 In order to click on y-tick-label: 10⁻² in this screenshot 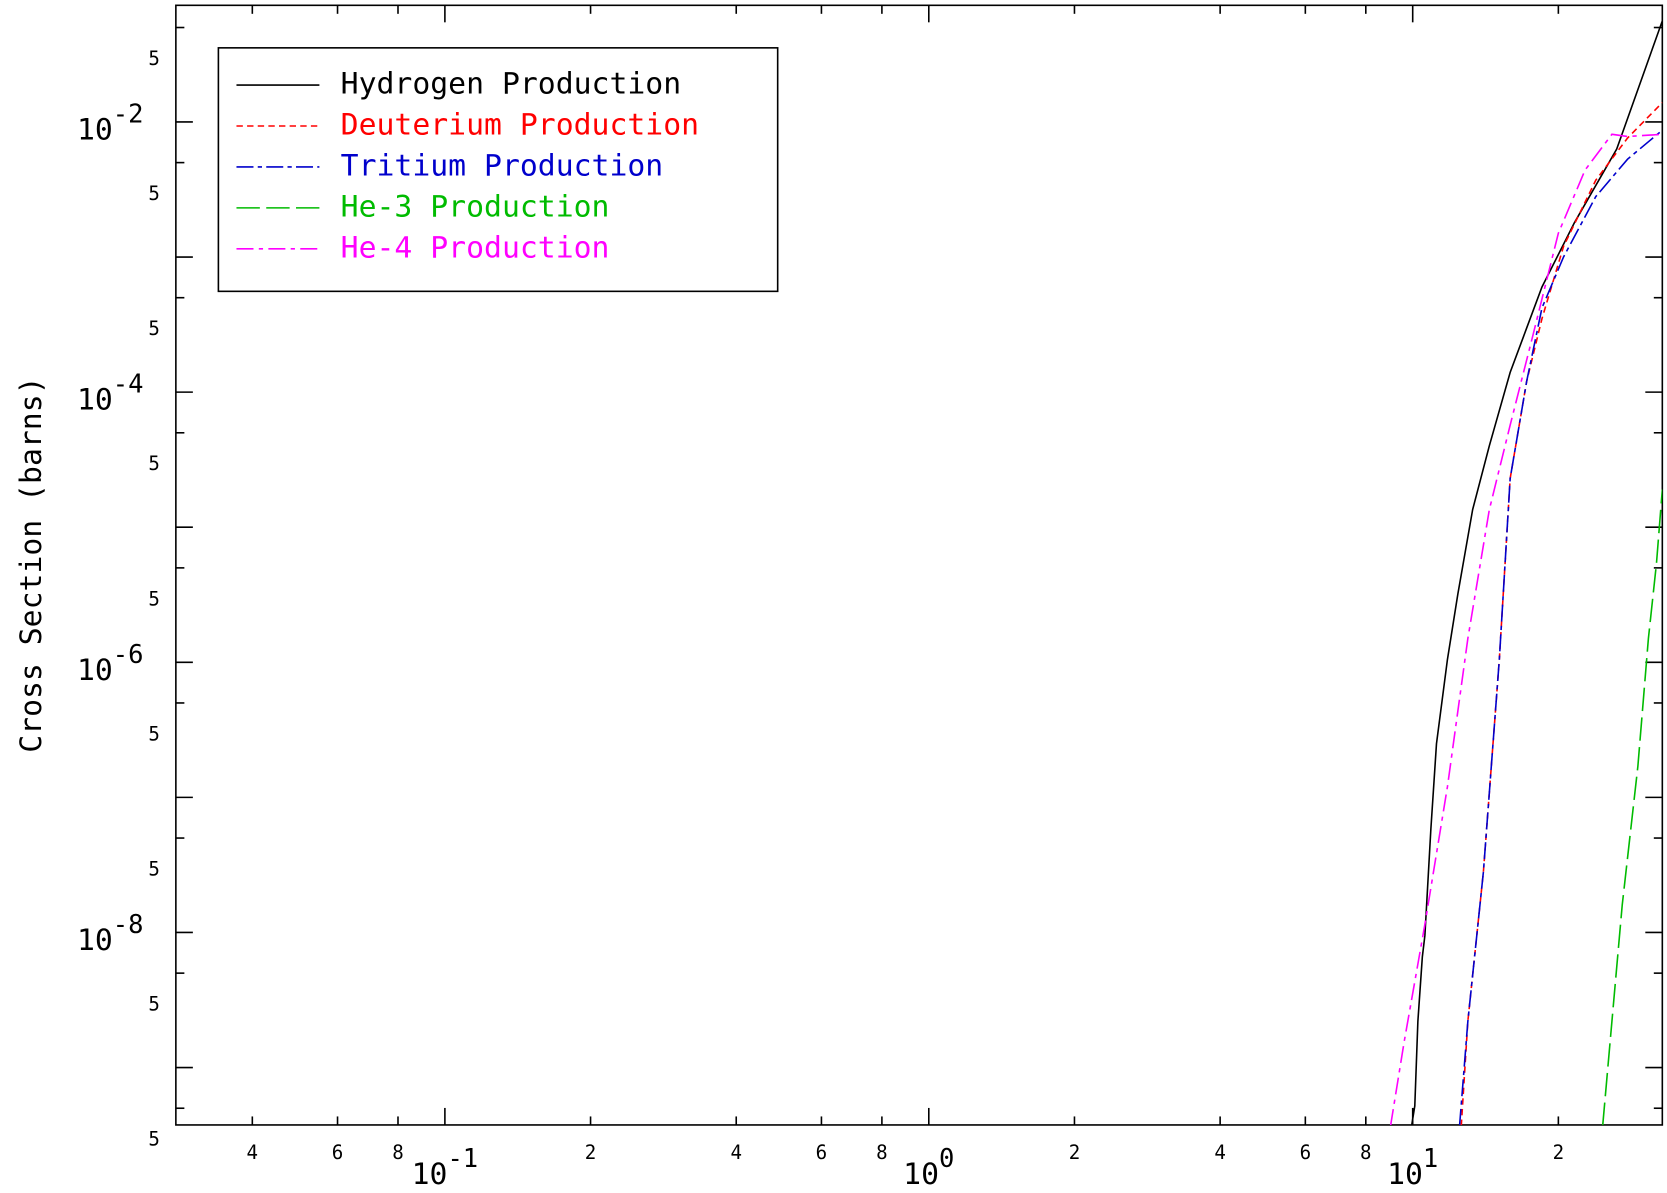, I will do `click(110, 123)`.